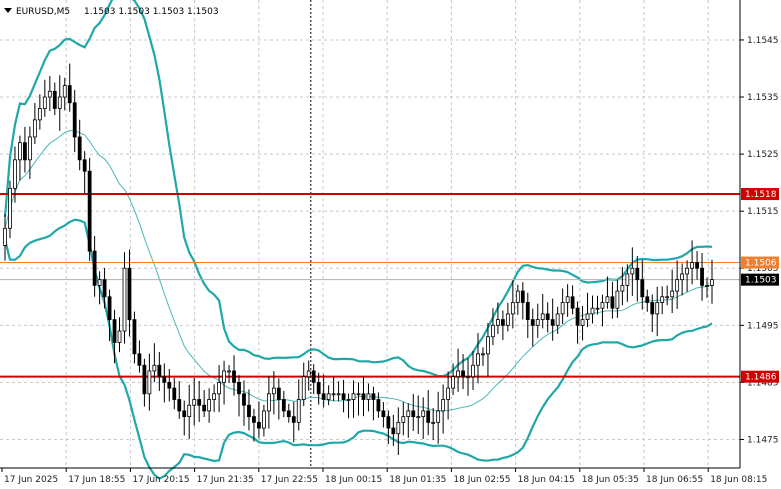 The width and height of the screenshot is (781, 489). What do you see at coordinates (546, 480) in the screenshot?
I see `time-tick-label: 18 Jun 04:15` at bounding box center [546, 480].